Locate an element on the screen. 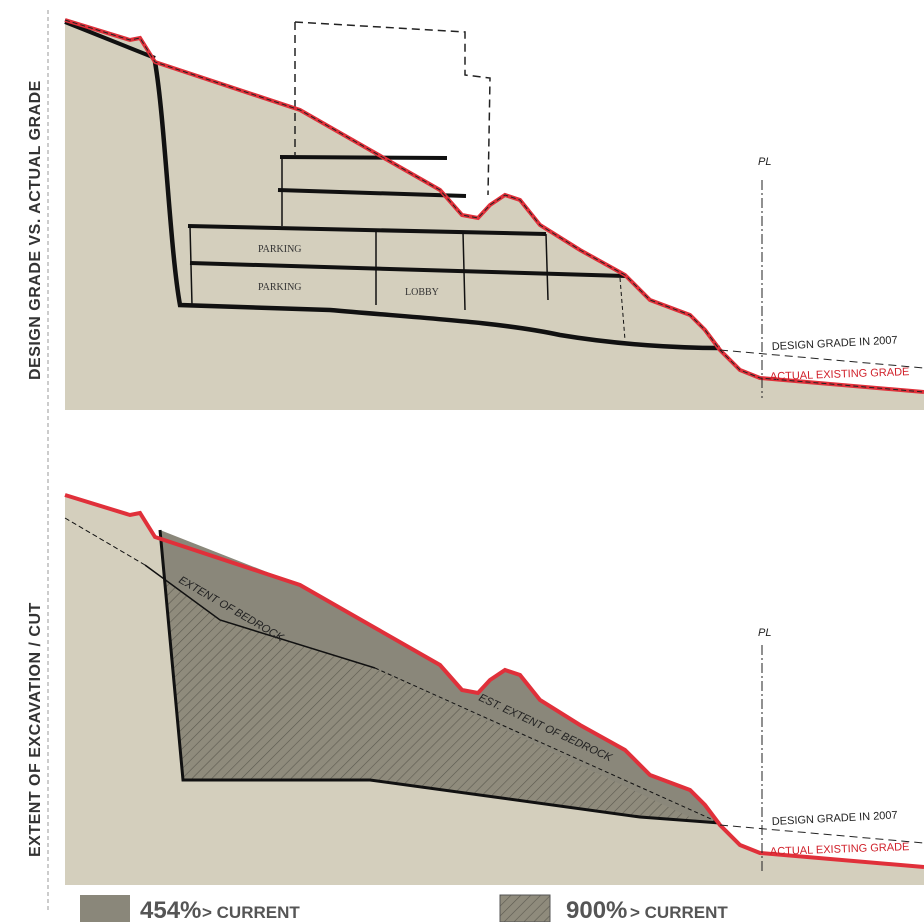  sketch-label: LOBBY is located at coordinates (422, 292).